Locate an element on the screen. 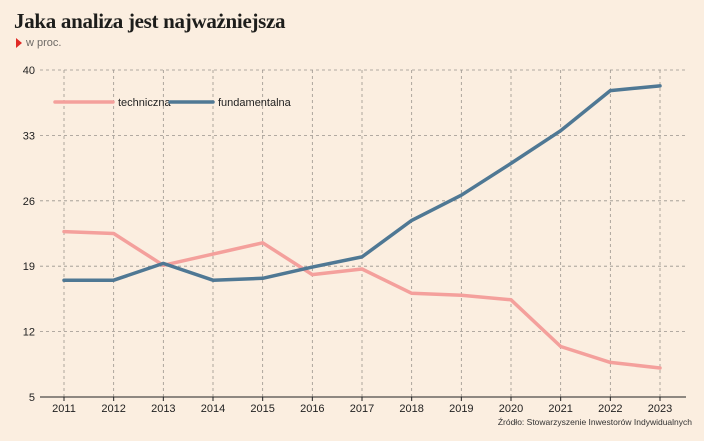 The width and height of the screenshot is (704, 441). x-tick-label: 2017 is located at coordinates (362, 409).